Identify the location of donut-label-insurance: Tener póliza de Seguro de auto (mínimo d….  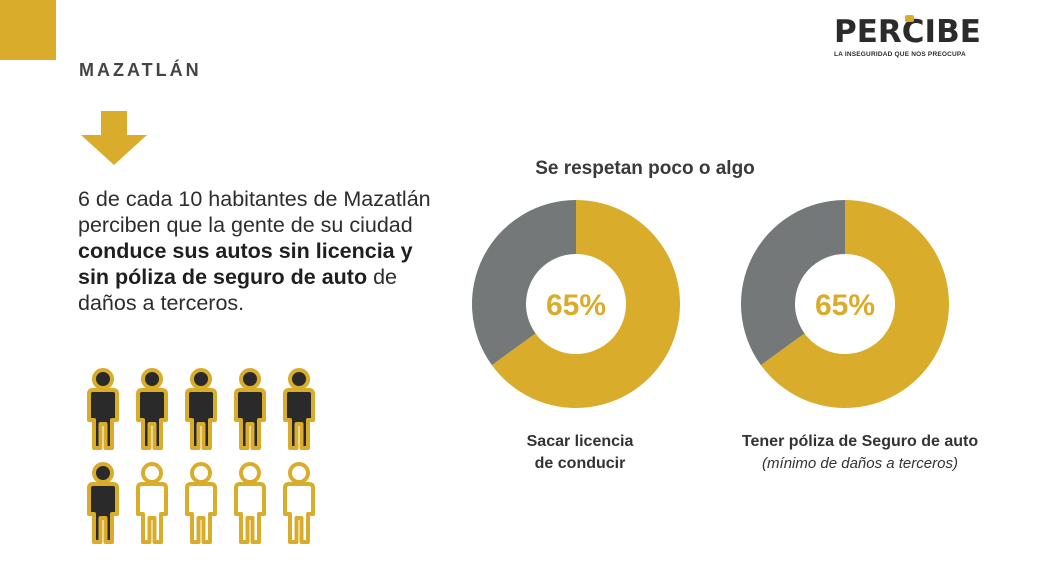
(860, 453).